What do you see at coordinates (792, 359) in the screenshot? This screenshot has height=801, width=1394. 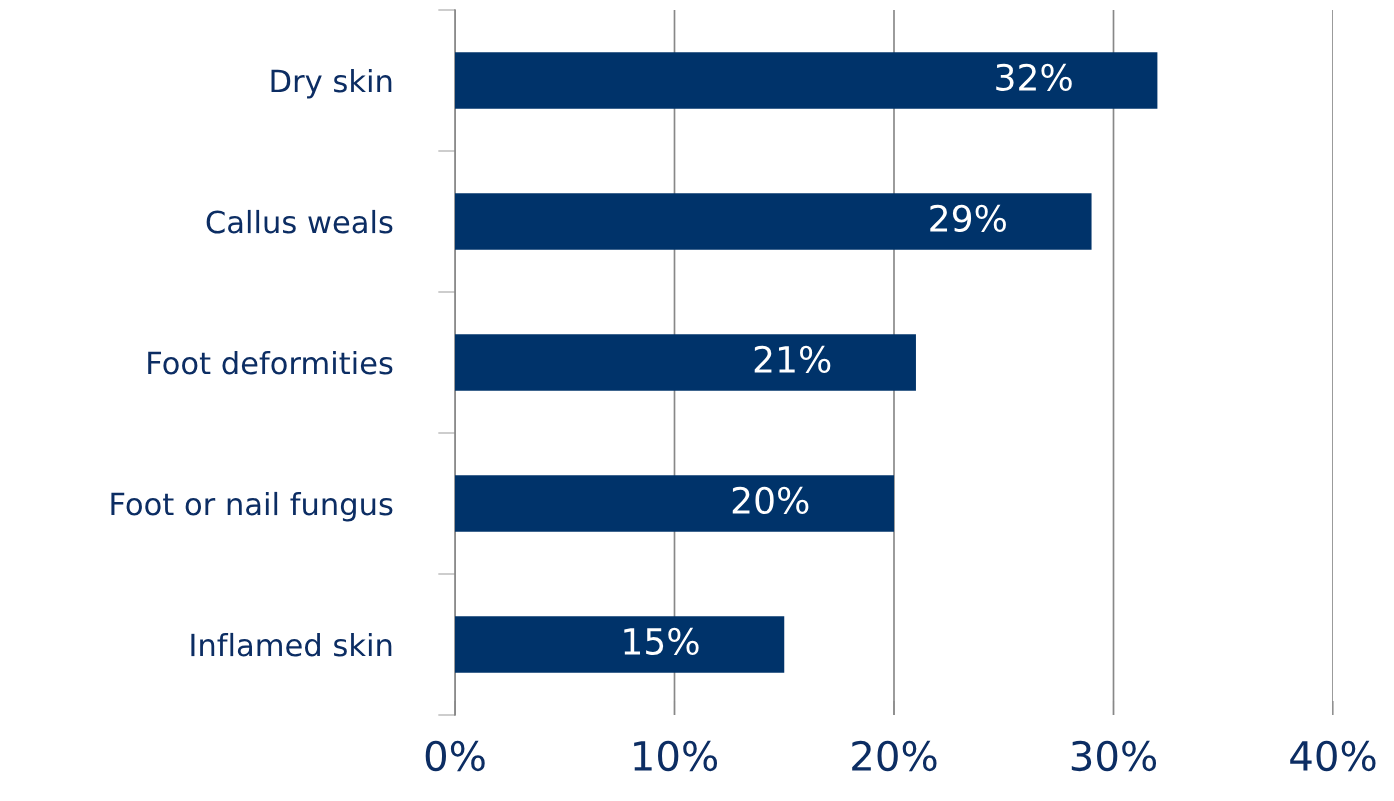 I see `data-label: 21%` at bounding box center [792, 359].